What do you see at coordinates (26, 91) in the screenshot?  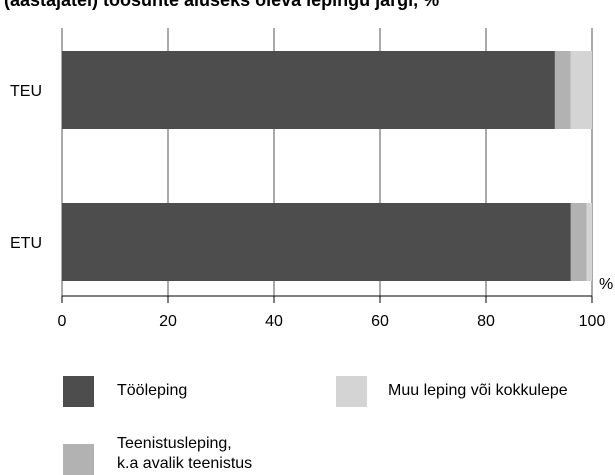 I see `category-label-teu: TEU` at bounding box center [26, 91].